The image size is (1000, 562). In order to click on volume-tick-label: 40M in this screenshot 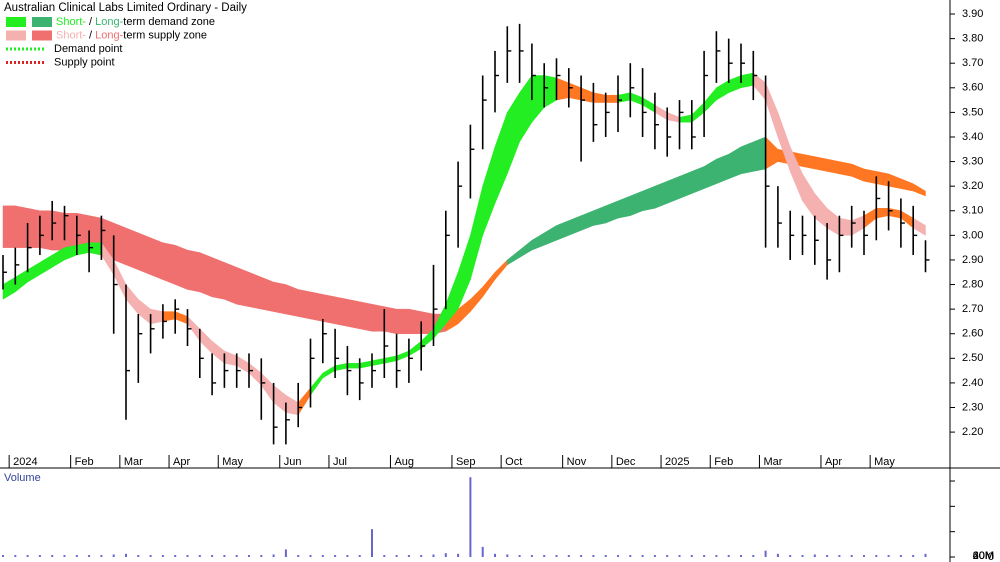, I will do `click(983, 556)`.